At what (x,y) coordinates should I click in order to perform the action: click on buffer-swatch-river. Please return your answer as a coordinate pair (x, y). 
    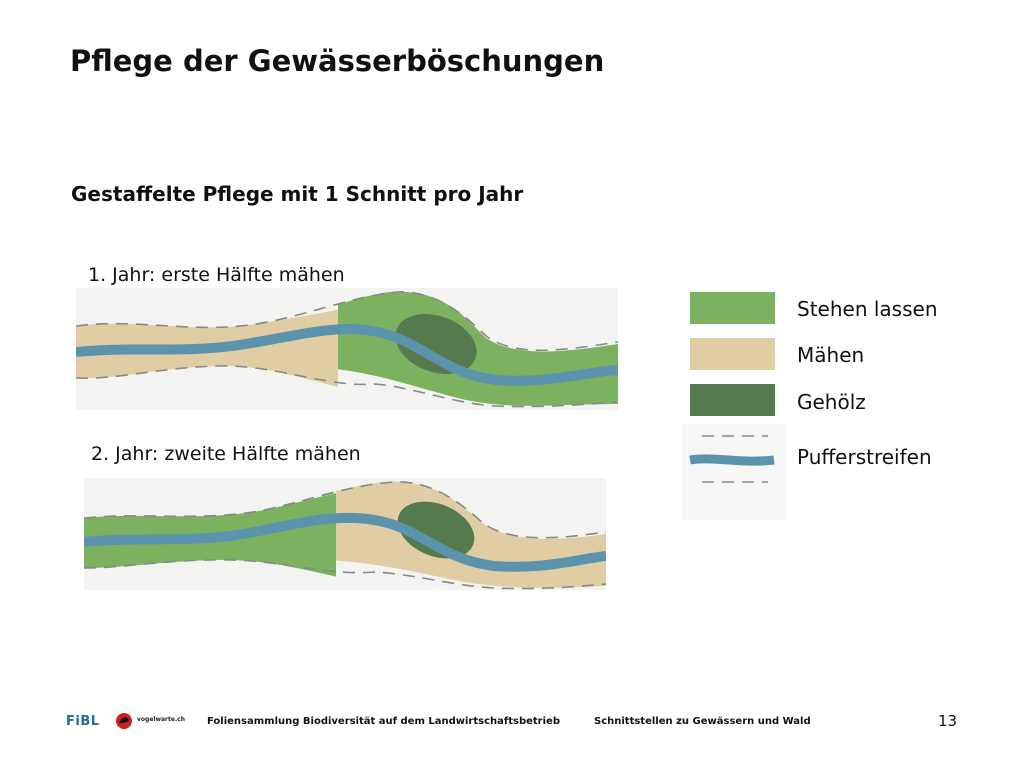
    Looking at the image, I should click on (732, 460).